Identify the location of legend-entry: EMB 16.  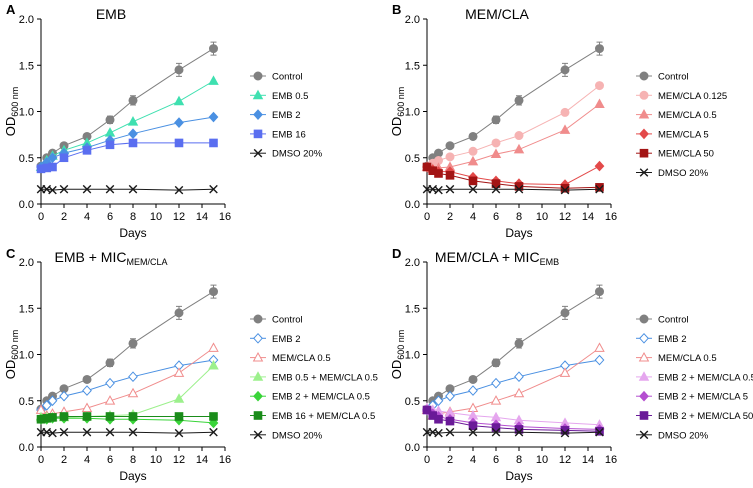
(278, 134).